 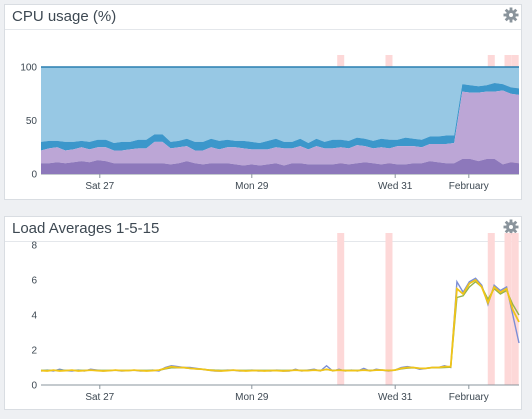 What do you see at coordinates (34, 351) in the screenshot?
I see `y-tick-label: 2` at bounding box center [34, 351].